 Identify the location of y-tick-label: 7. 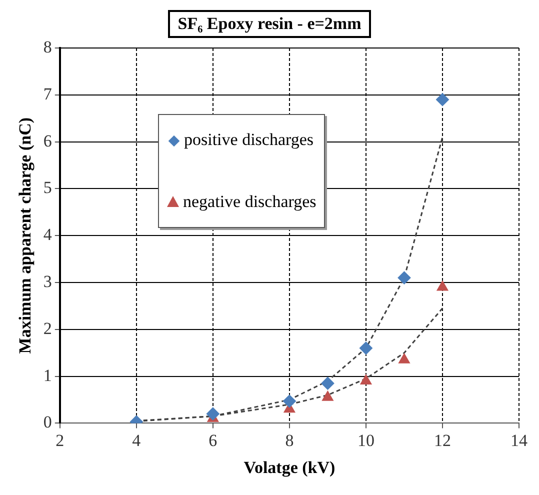
(47, 94).